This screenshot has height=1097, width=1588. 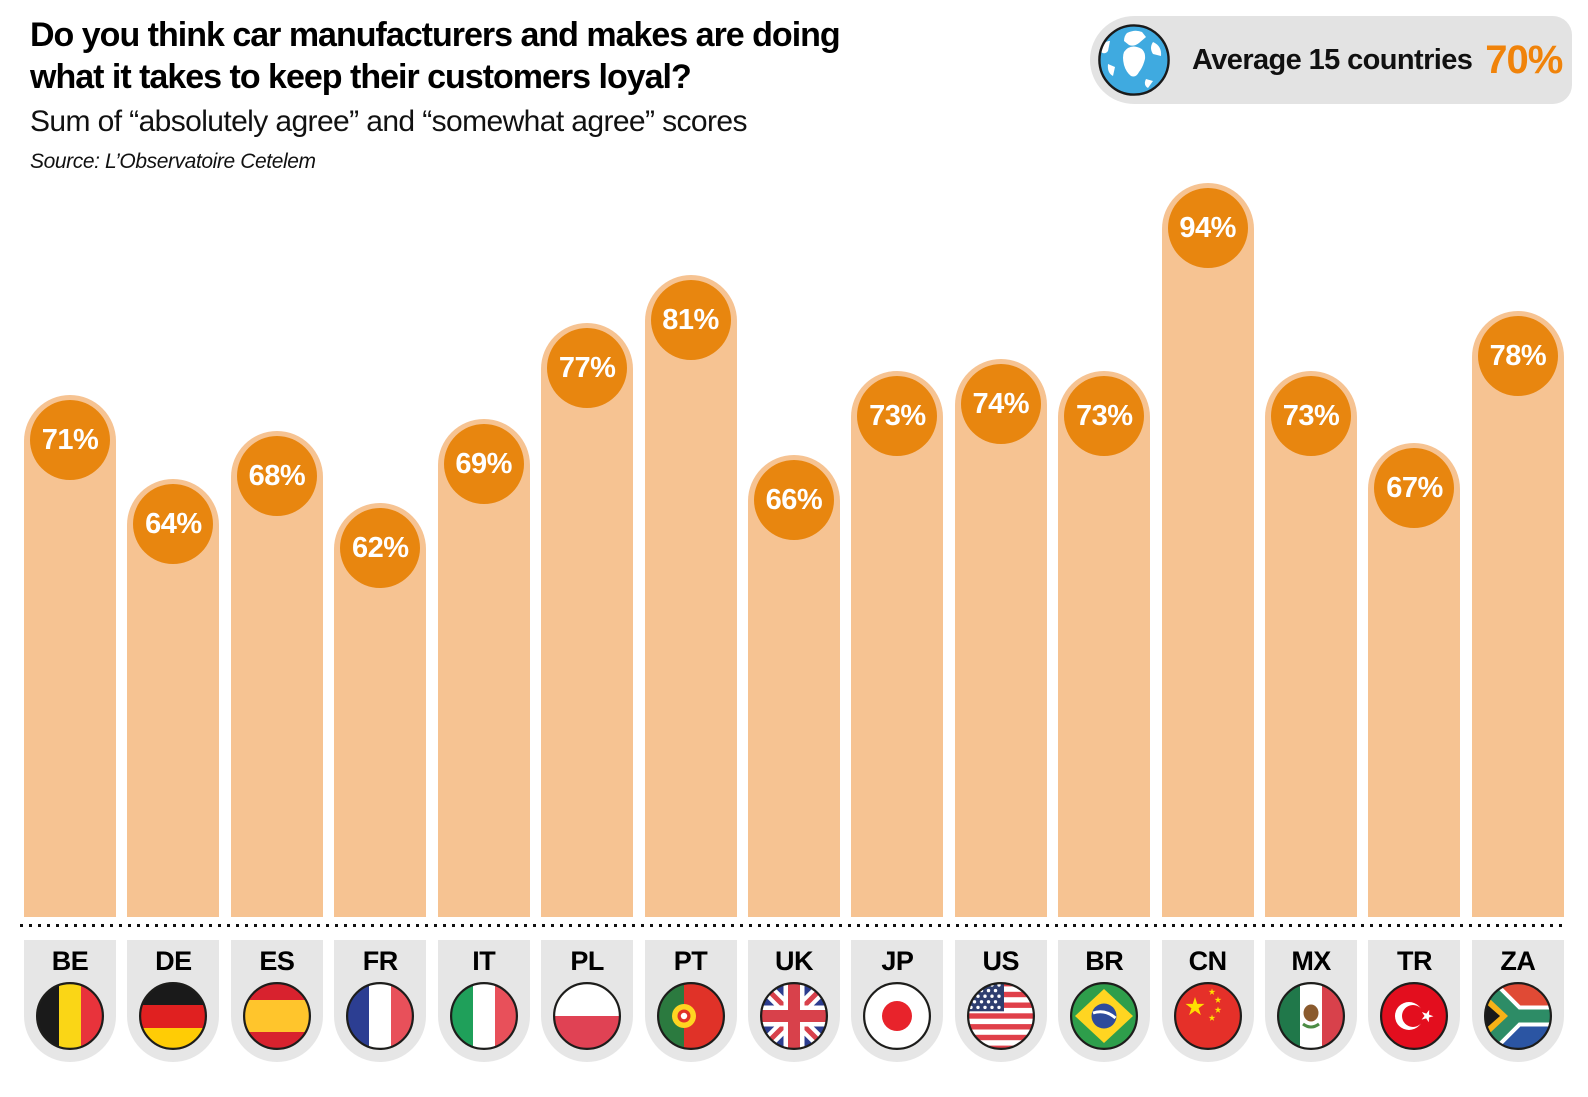 I want to click on globe-icon, so click(x=1134, y=60).